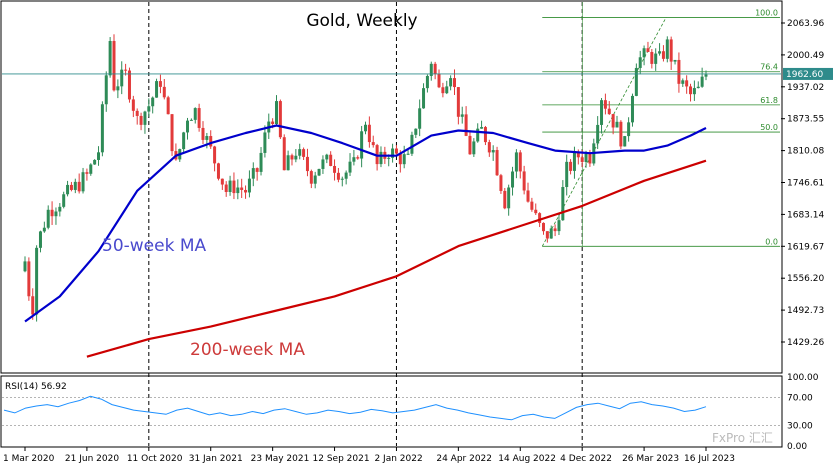 The image size is (835, 474). I want to click on rsi-panel-frame, so click(391, 411).